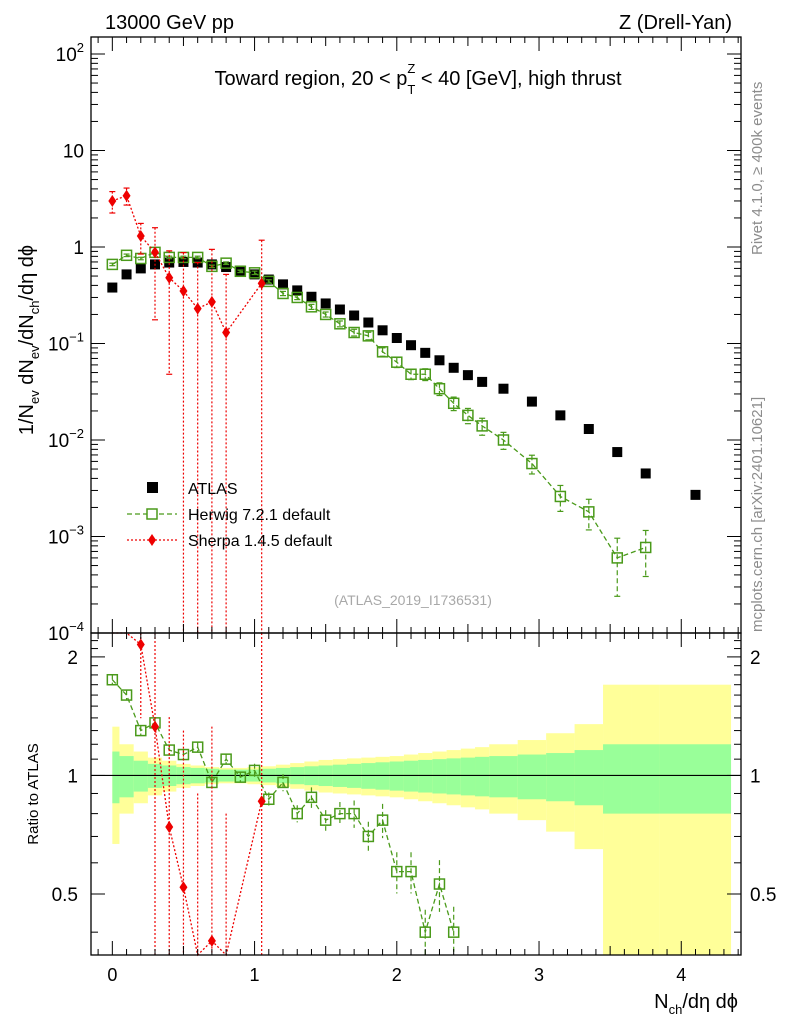 The height and width of the screenshot is (1024, 786). I want to click on y-tick-label-ratio-right: 1, so click(755, 776).